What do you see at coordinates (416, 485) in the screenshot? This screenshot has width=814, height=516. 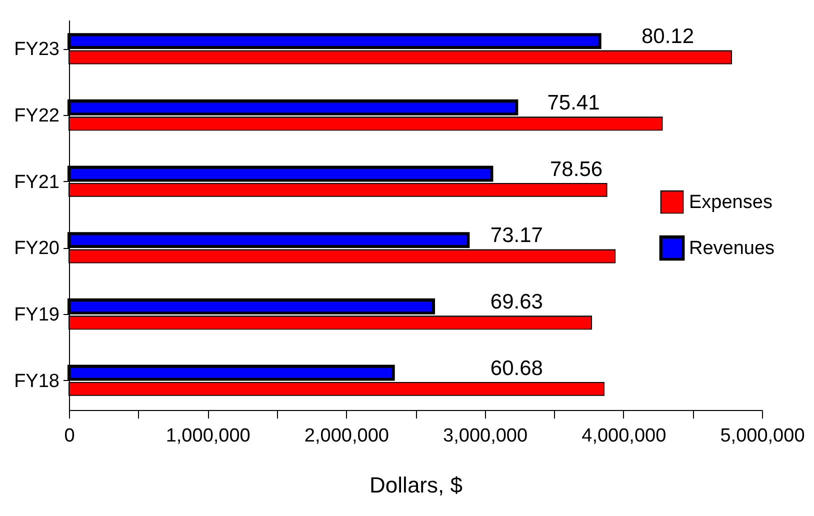 I see `x-axis-title: Dollars, $` at bounding box center [416, 485].